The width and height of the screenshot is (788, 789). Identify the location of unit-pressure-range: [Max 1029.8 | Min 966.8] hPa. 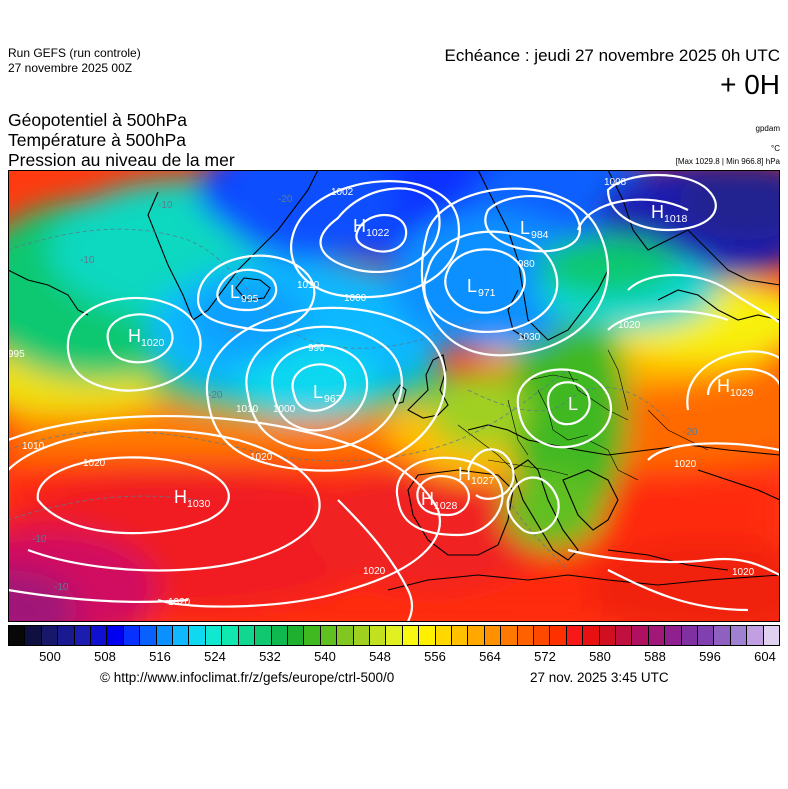
(727, 161).